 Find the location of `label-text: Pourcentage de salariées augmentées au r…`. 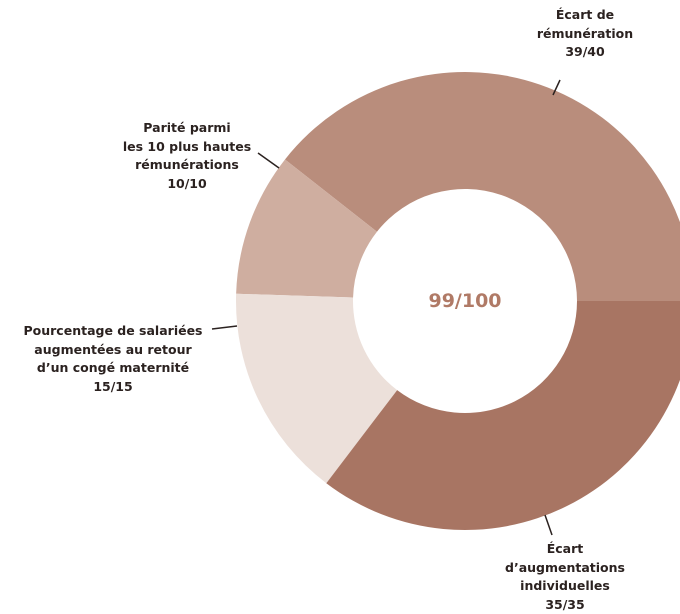

label-text: Pourcentage de salariées augmentées au r… is located at coordinates (112, 350).